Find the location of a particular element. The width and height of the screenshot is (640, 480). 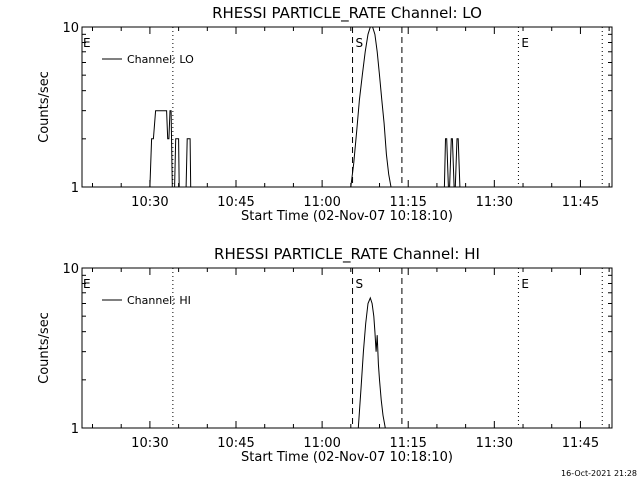

legend-label: Channel: HI is located at coordinates (159, 300).